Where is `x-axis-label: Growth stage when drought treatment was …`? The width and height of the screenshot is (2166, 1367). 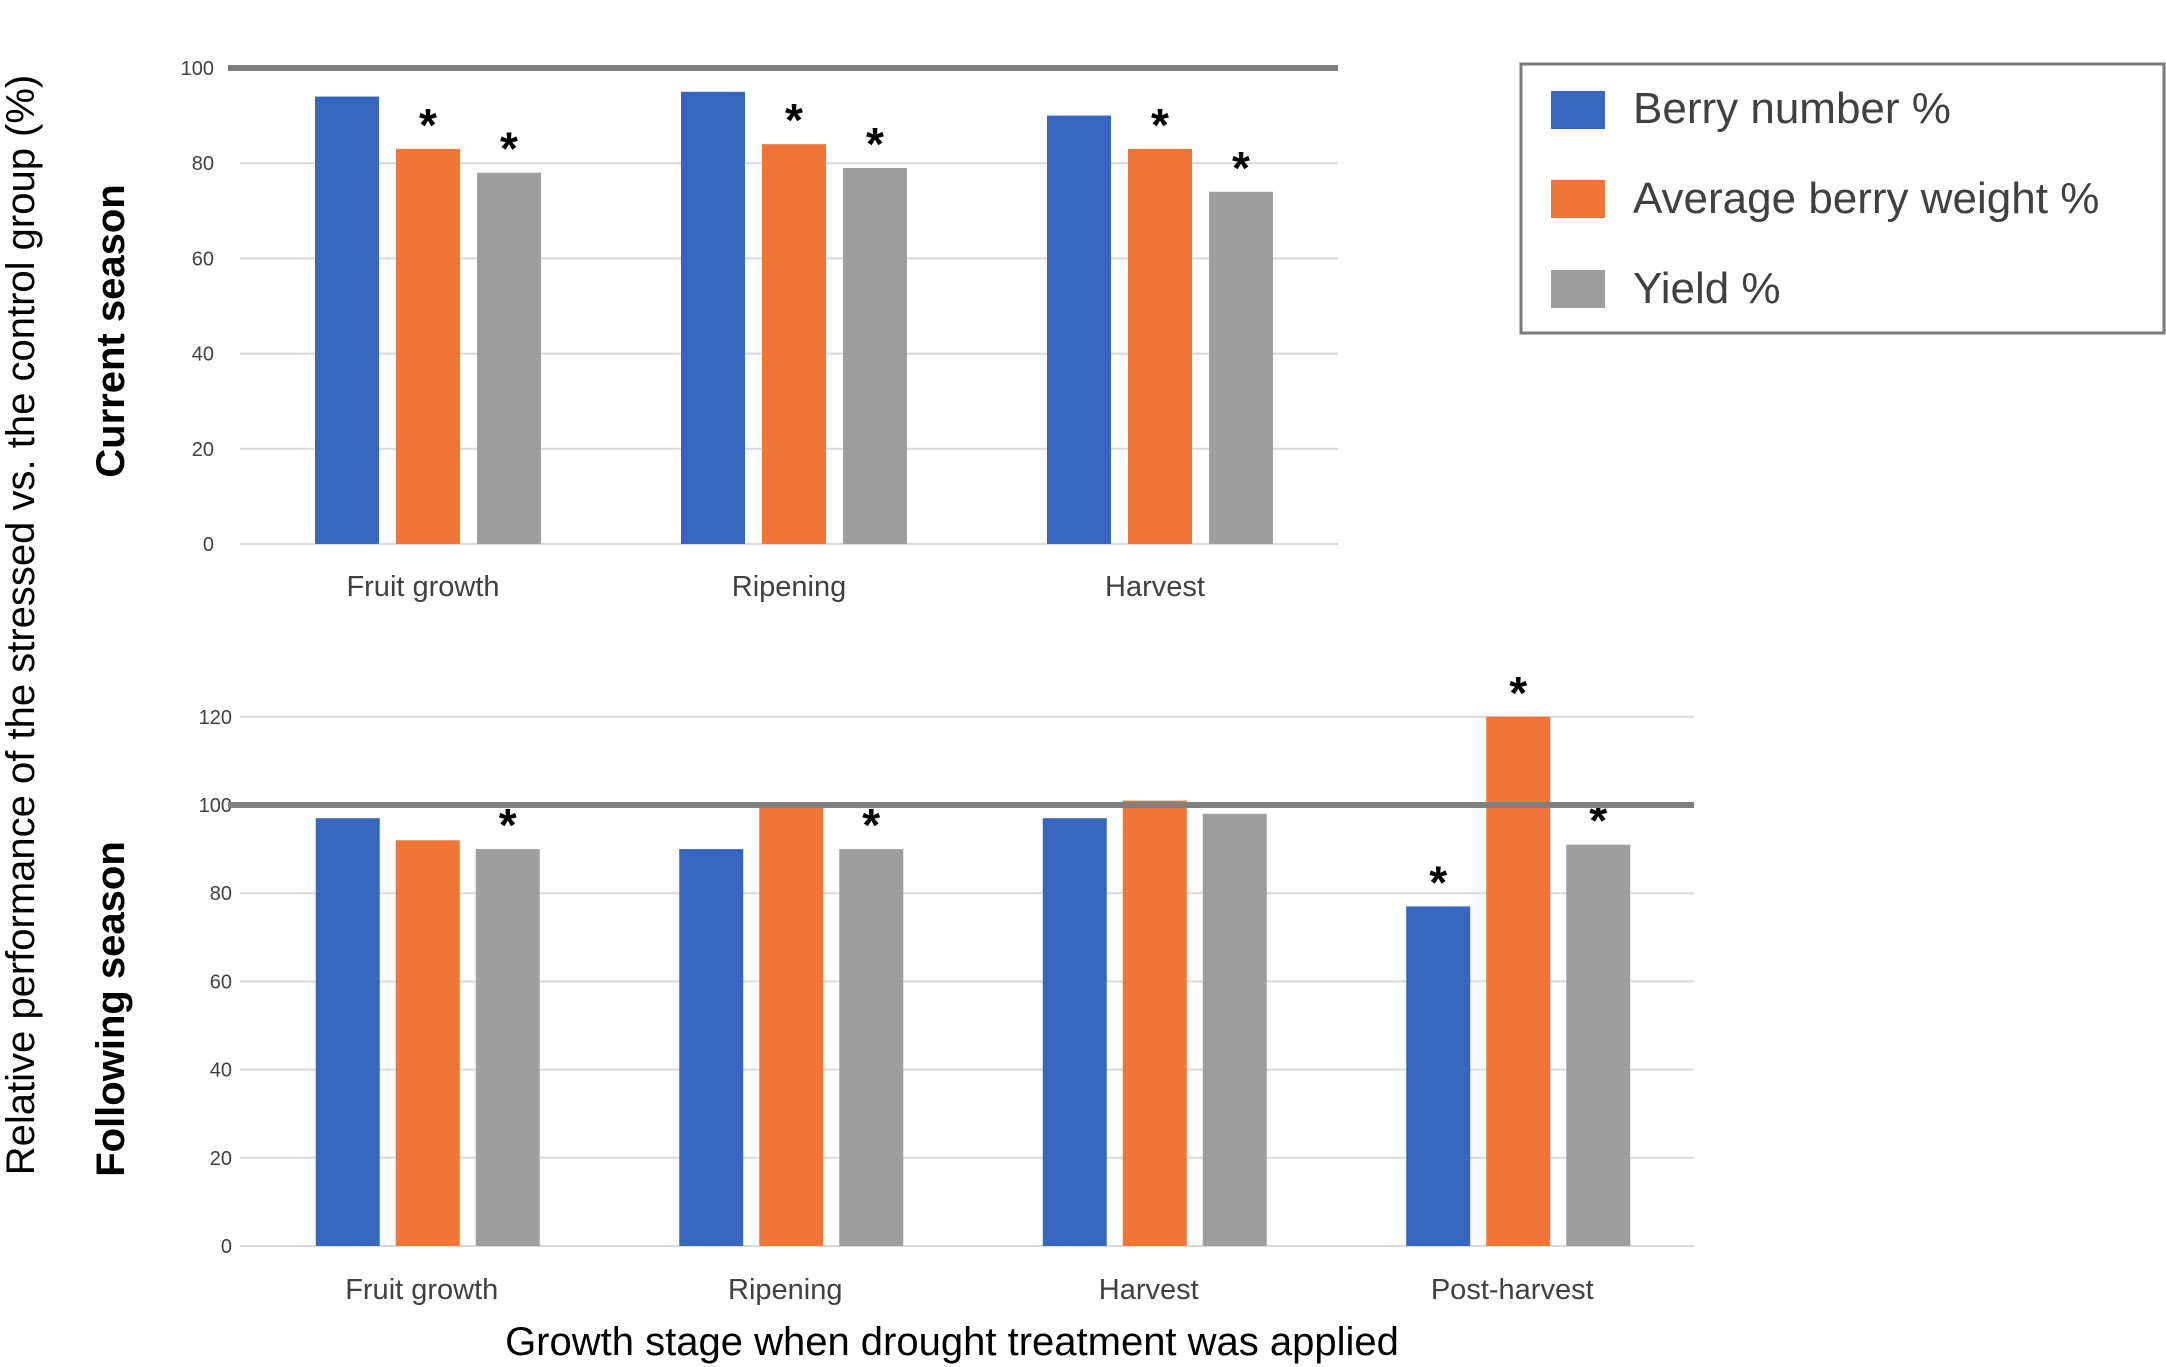
x-axis-label: Growth stage when drought treatment was … is located at coordinates (952, 1342).